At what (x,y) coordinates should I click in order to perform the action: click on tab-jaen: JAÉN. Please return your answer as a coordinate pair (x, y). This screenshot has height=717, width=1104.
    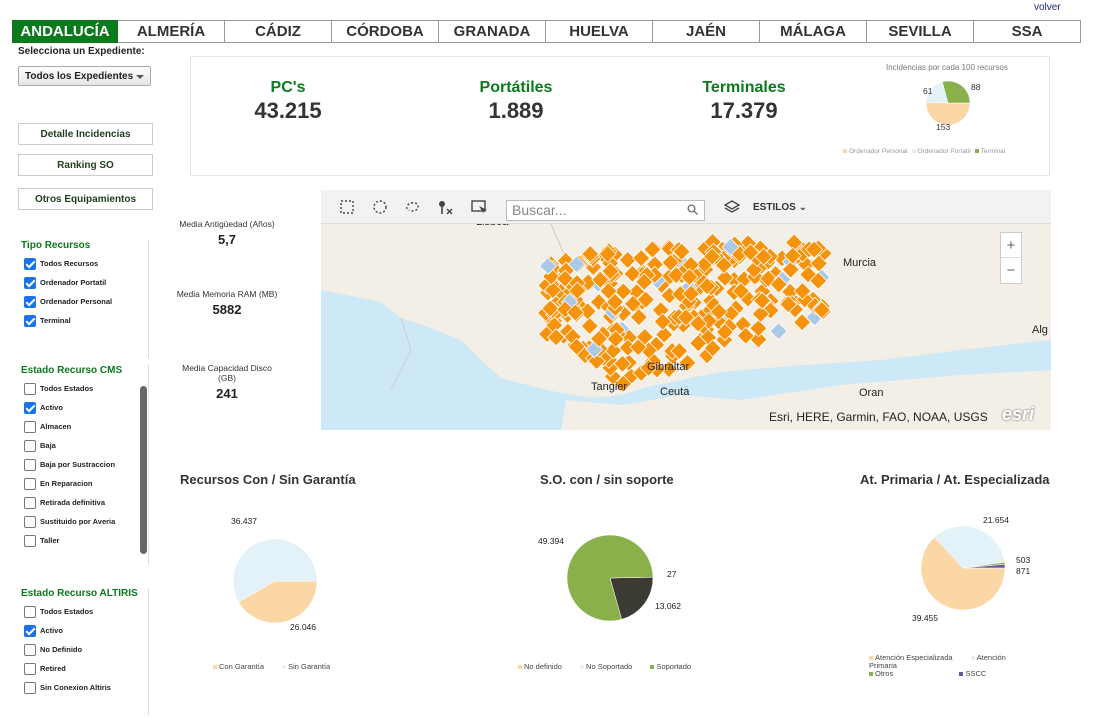
    Looking at the image, I should click on (706, 31).